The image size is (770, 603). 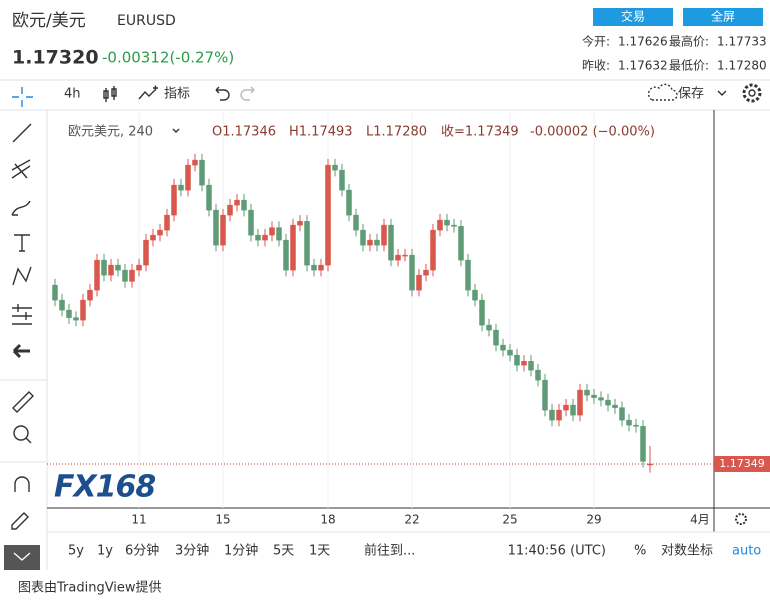 I want to click on range-button: 1分钟, so click(x=241, y=551).